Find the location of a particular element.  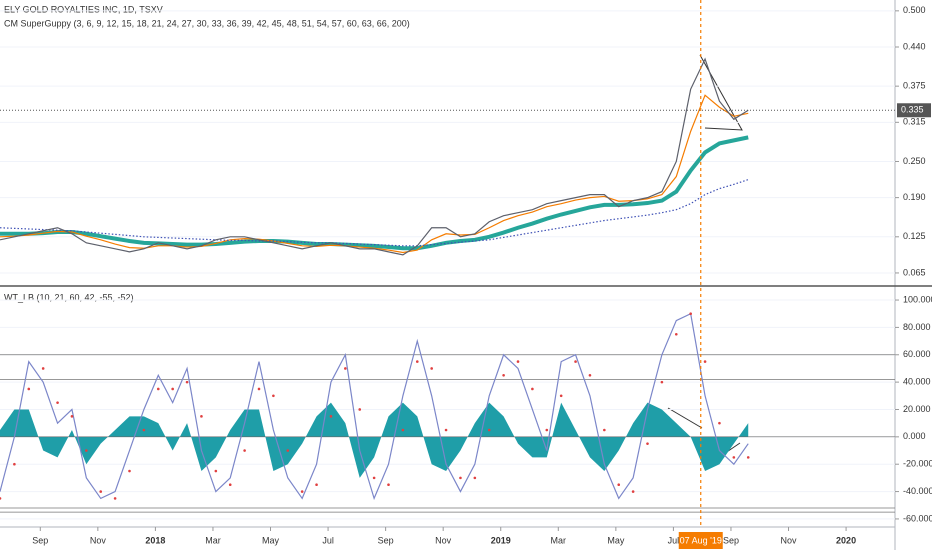

y-tick-label: 20.000 is located at coordinates (917, 409).